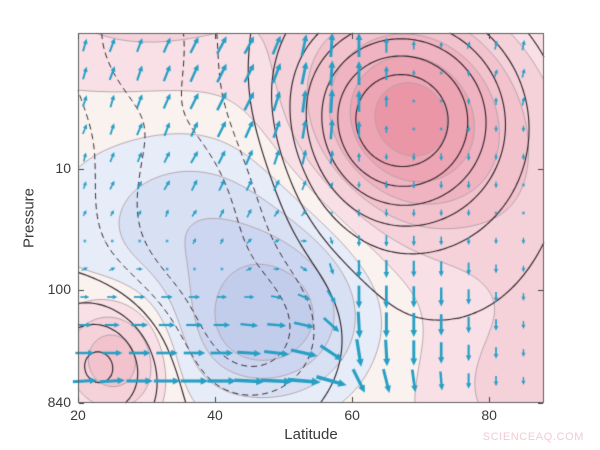  I want to click on x-tick-label: 80, so click(489, 415).